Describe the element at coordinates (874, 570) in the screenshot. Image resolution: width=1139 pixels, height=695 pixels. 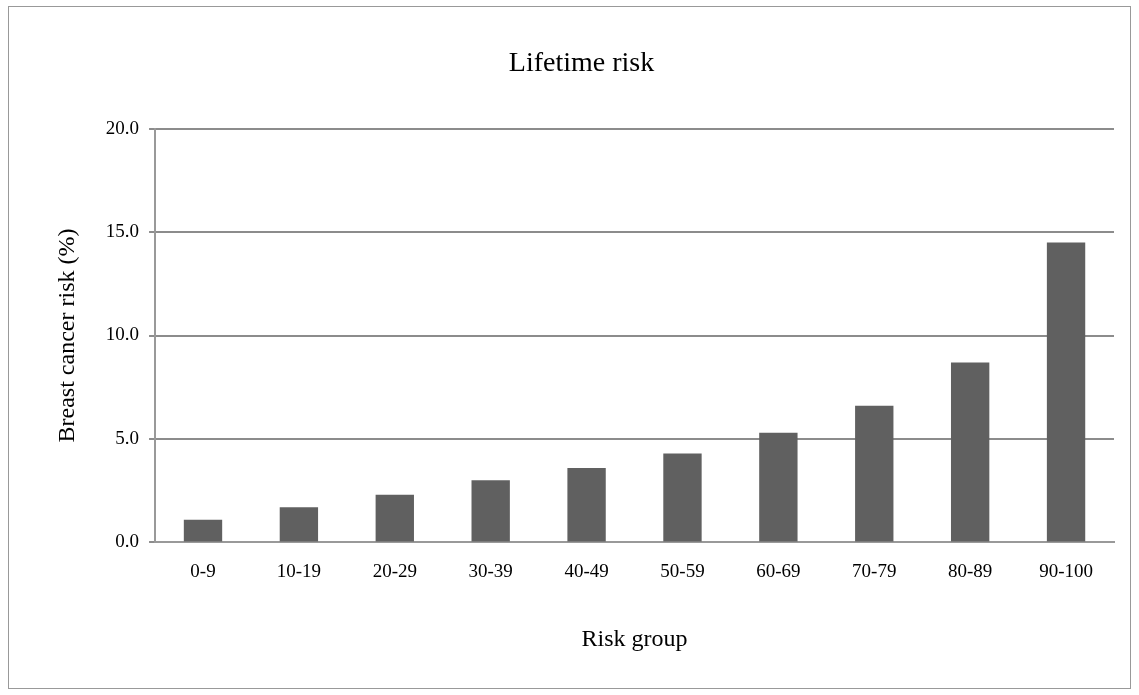
I see `x-tick-label: 70-79` at that location.